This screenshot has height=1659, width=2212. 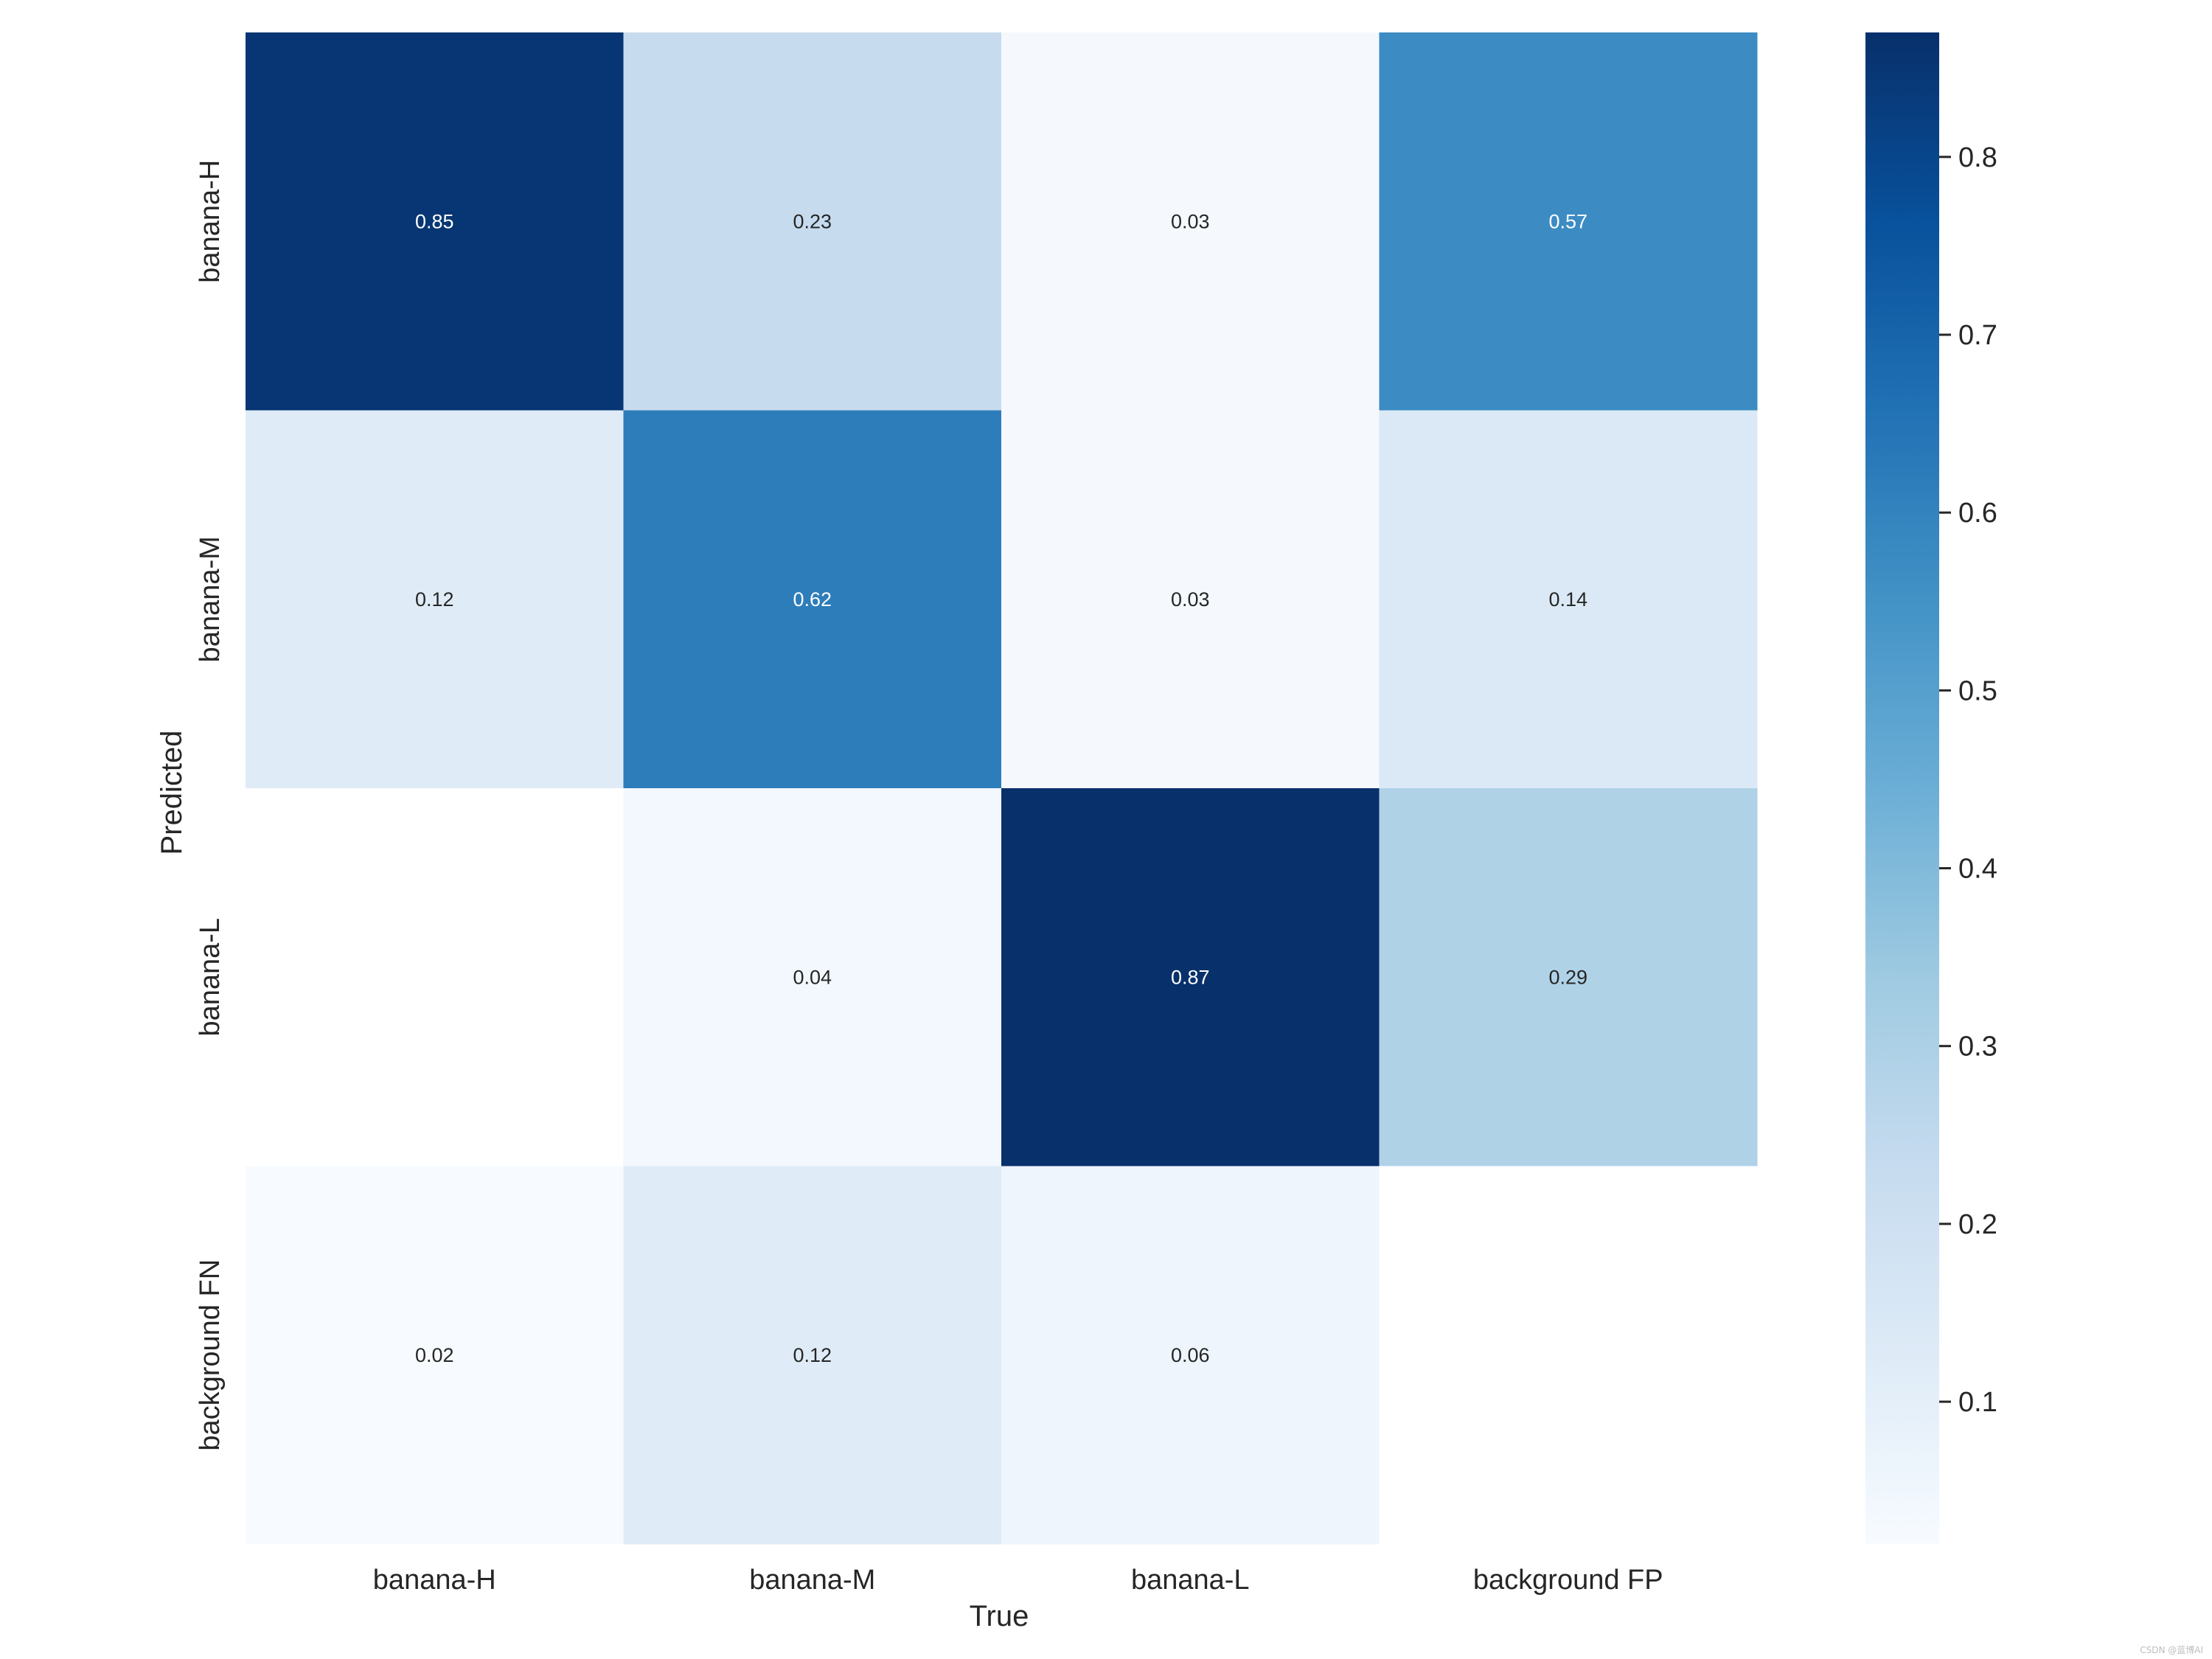 I want to click on x-tick-label: background FP, so click(x=1568, y=1580).